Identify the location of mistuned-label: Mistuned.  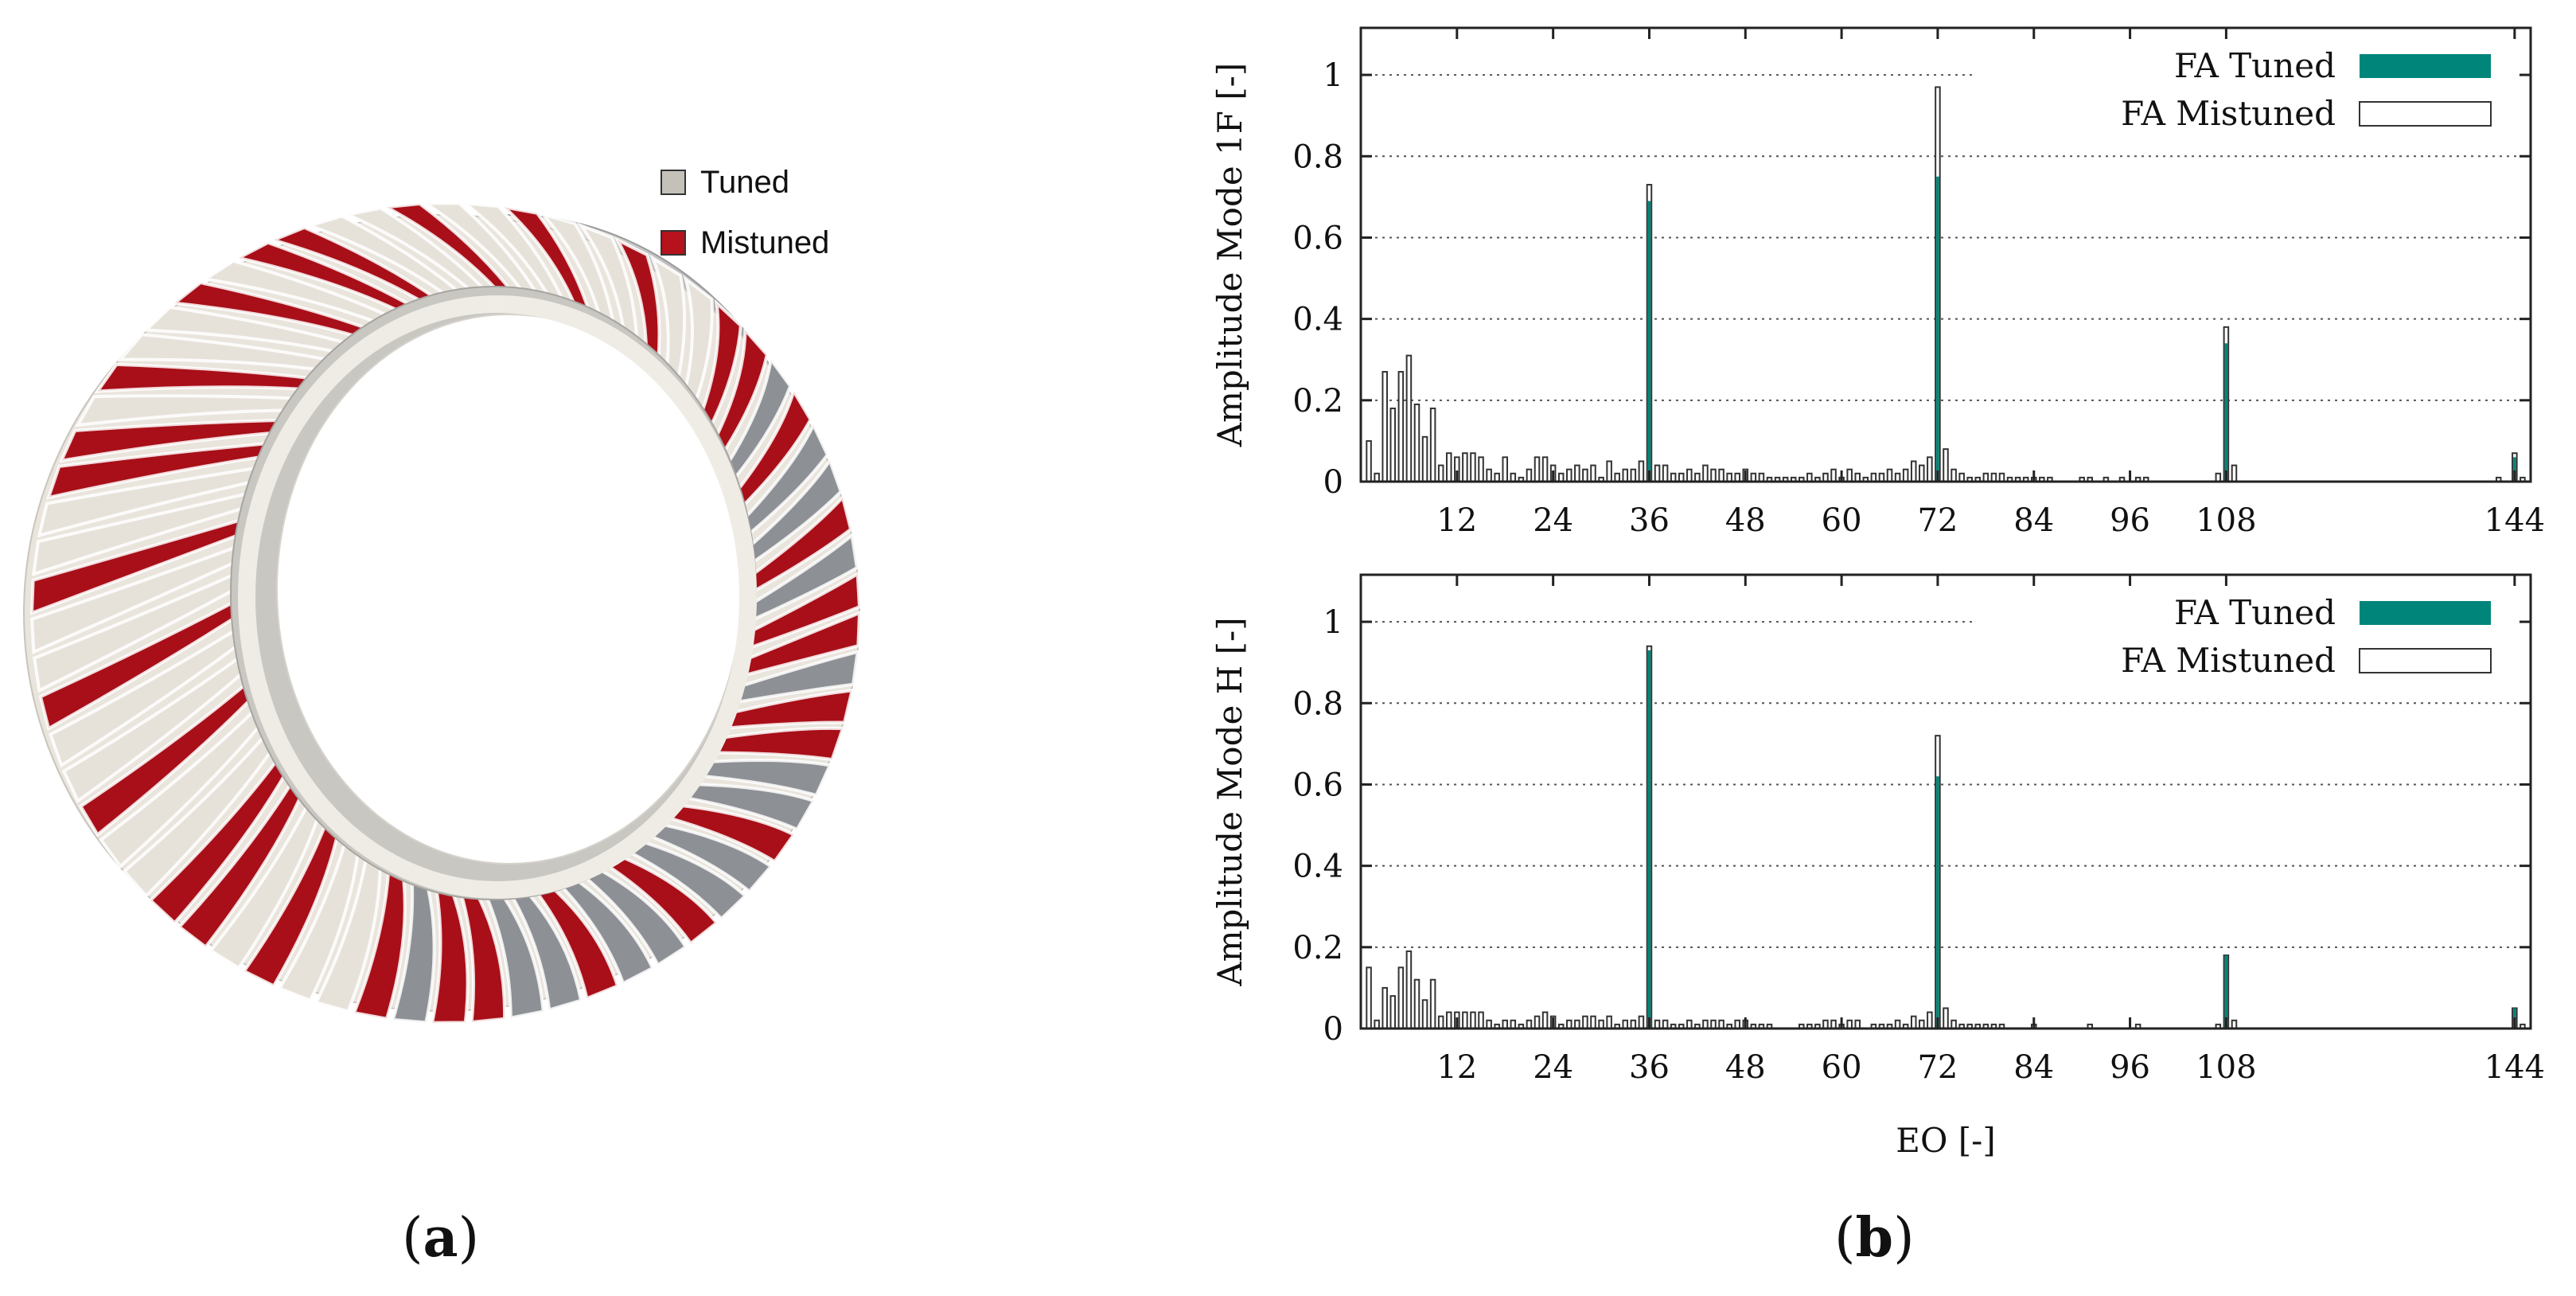
(765, 242).